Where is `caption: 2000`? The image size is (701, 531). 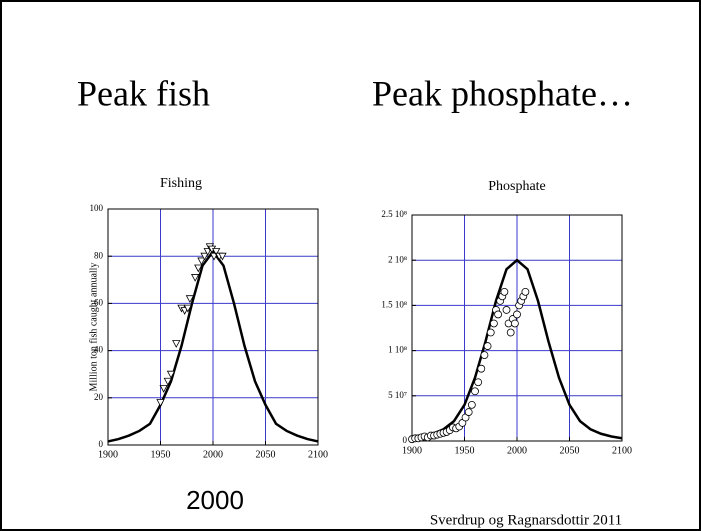
caption: 2000 is located at coordinates (215, 500).